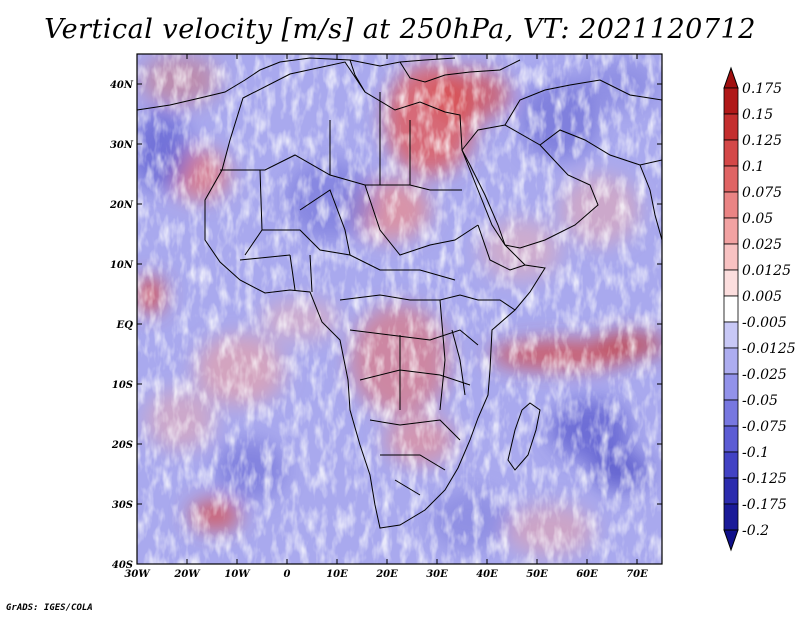 The image size is (800, 618). What do you see at coordinates (287, 574) in the screenshot?
I see `x-tick-label: 0` at bounding box center [287, 574].